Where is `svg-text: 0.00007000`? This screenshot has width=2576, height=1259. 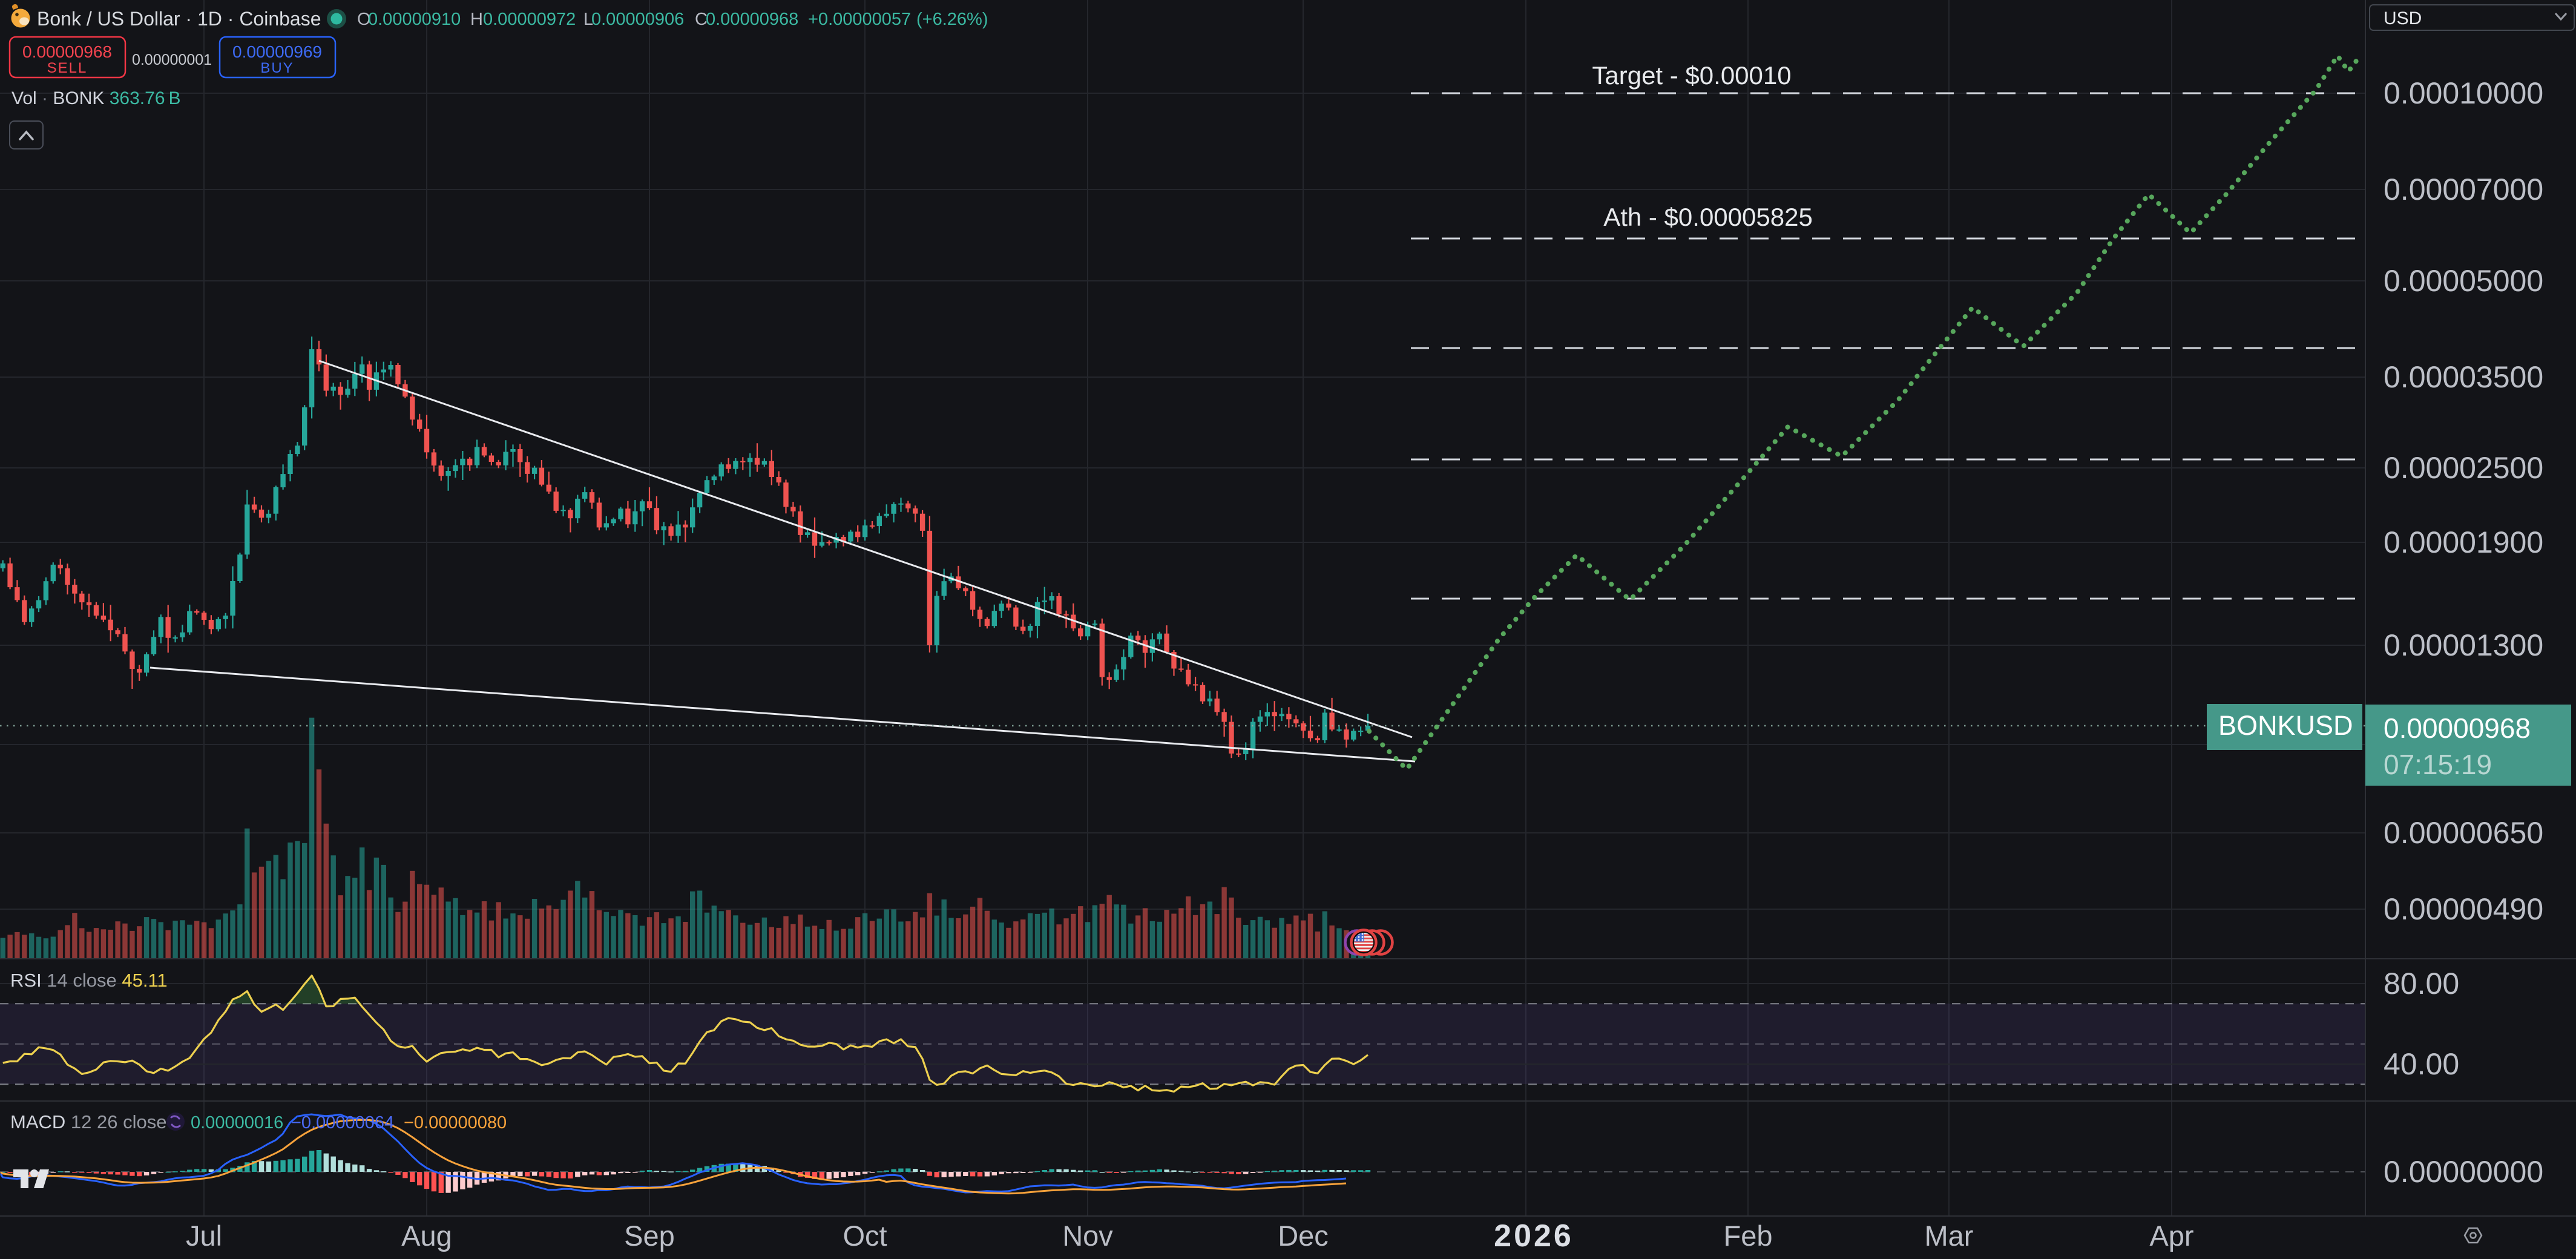
svg-text: 0.00007000 is located at coordinates (2463, 189).